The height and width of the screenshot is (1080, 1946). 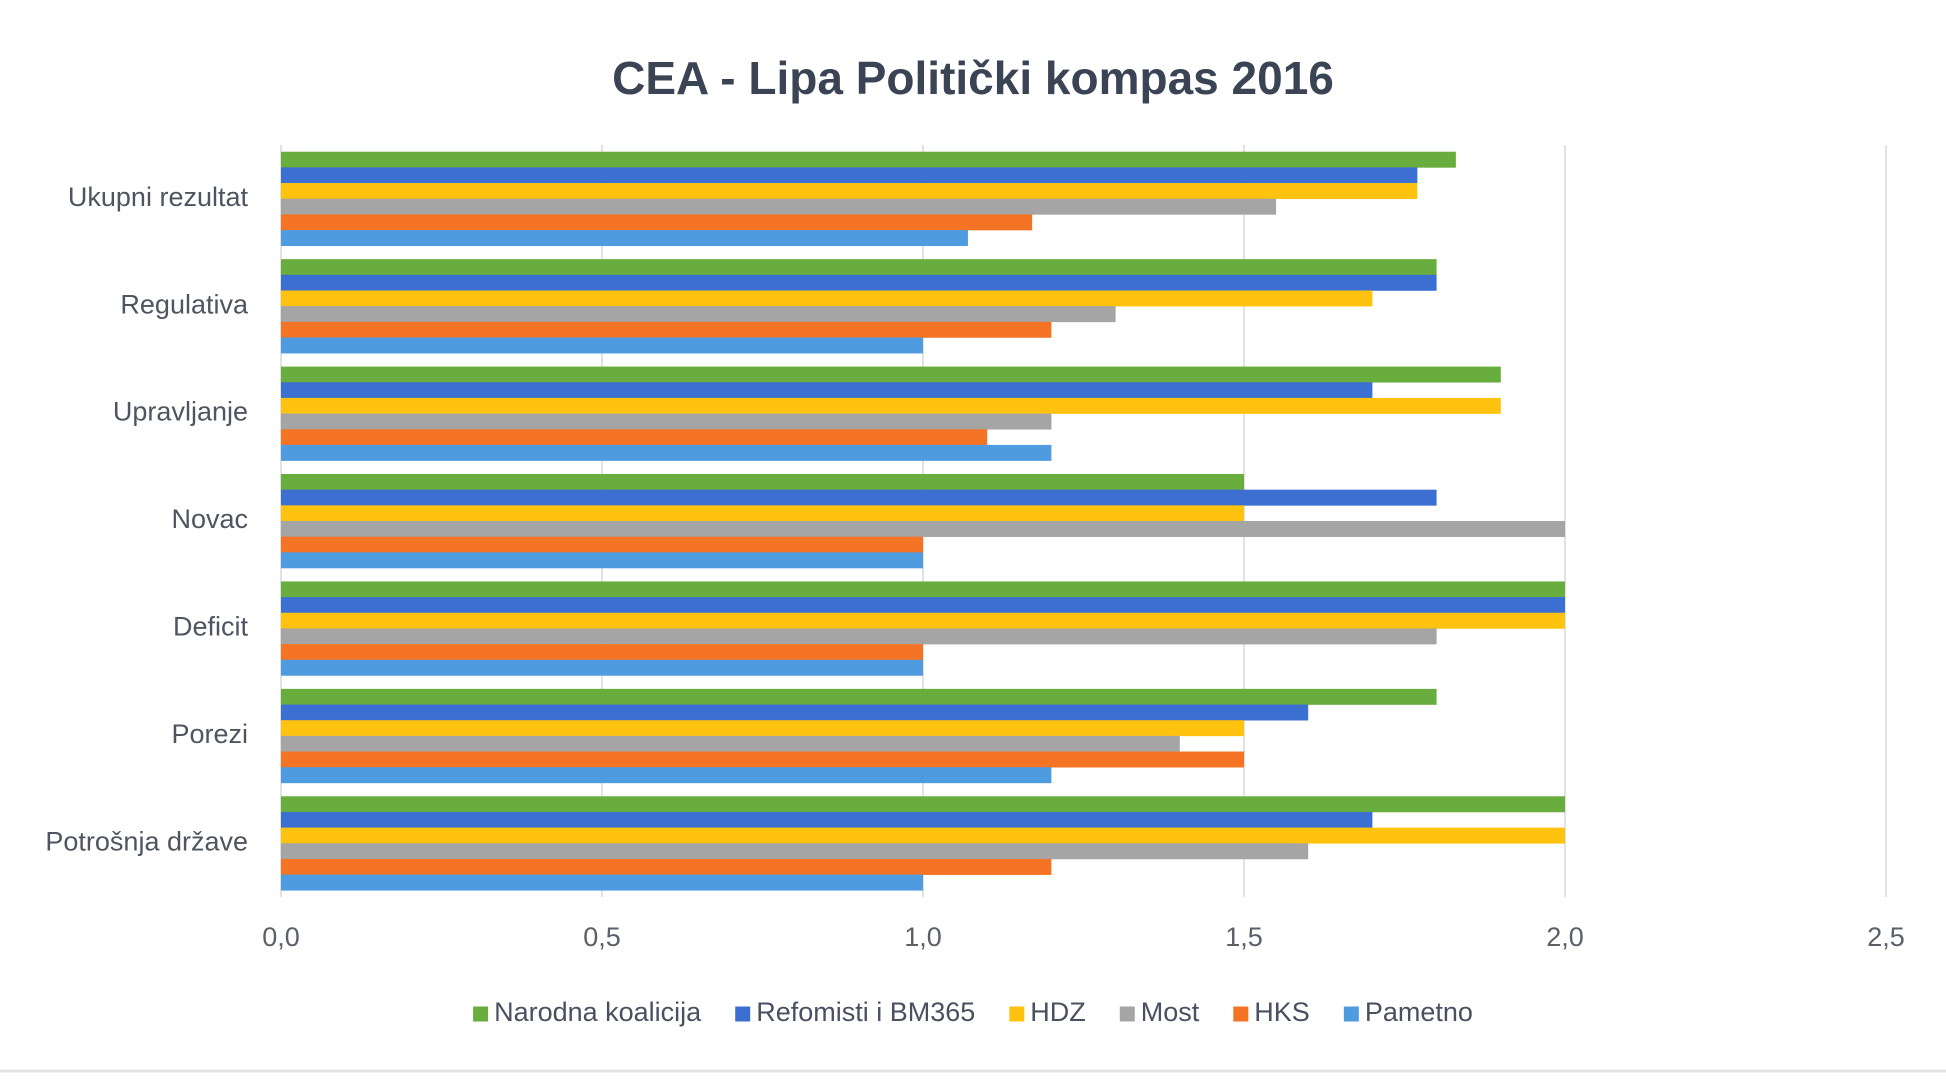 I want to click on legend-label: Refomisti i BM365, so click(x=865, y=1012).